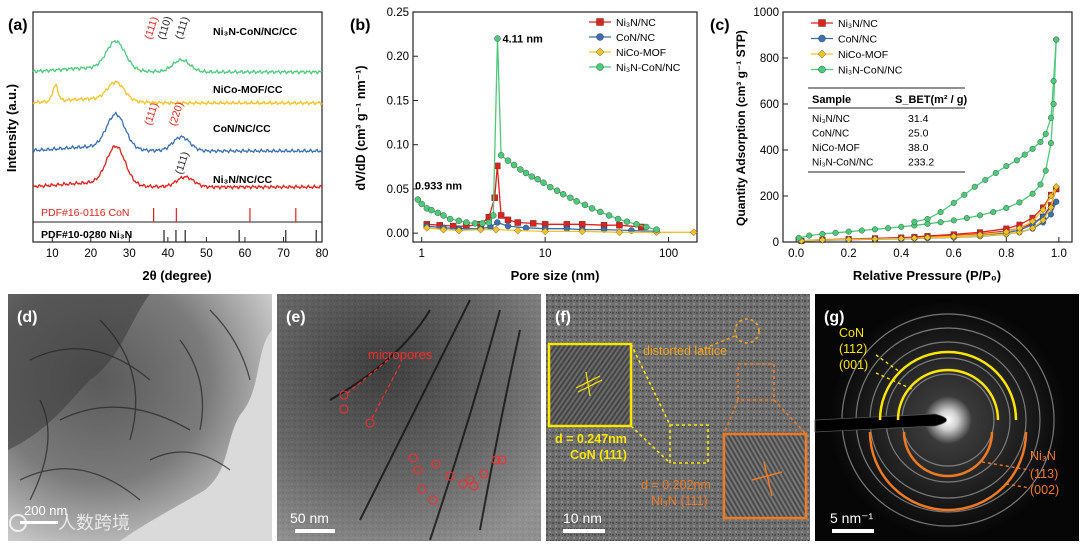  I want to click on table-cell-value: 31.4, so click(918, 119).